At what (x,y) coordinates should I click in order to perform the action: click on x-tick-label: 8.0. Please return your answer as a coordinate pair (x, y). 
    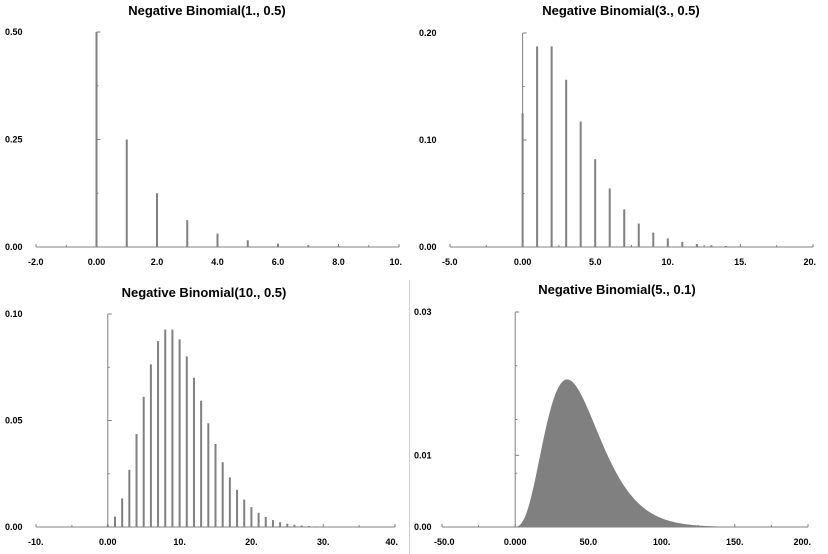
    Looking at the image, I should click on (338, 262).